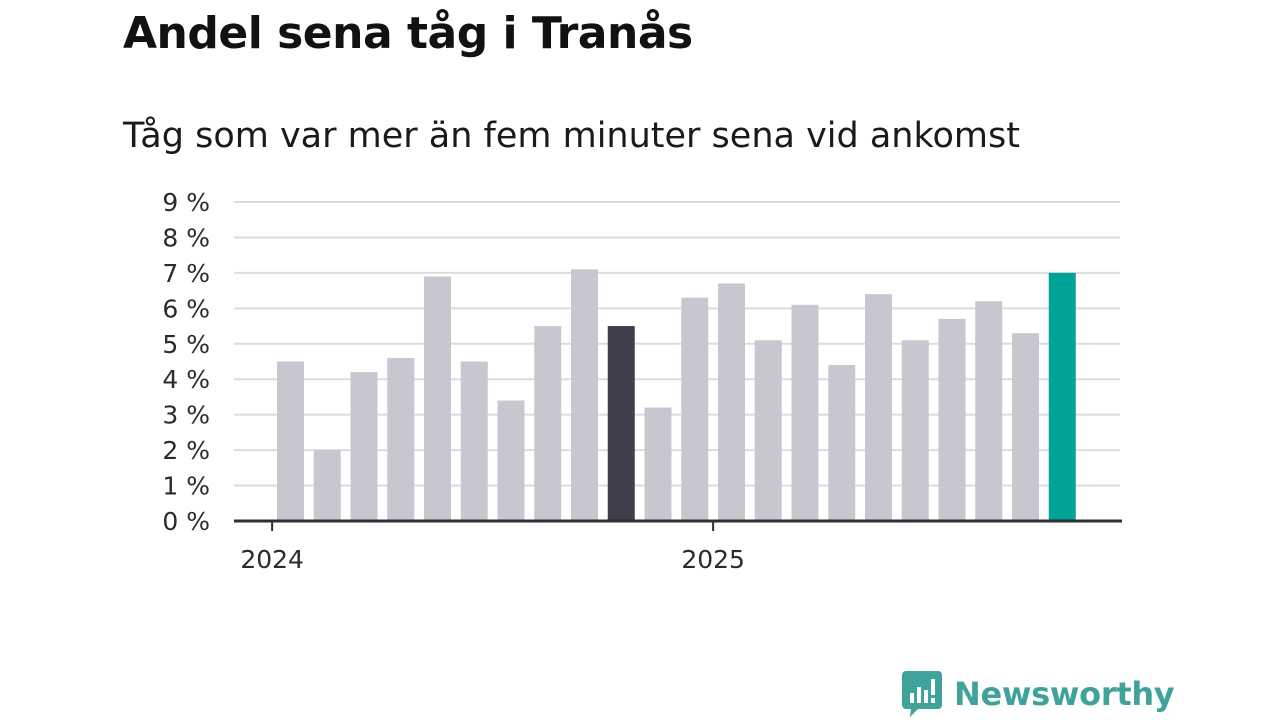 This screenshot has height=720, width=1280. I want to click on brand-name: Newsworthy, so click(1064, 694).